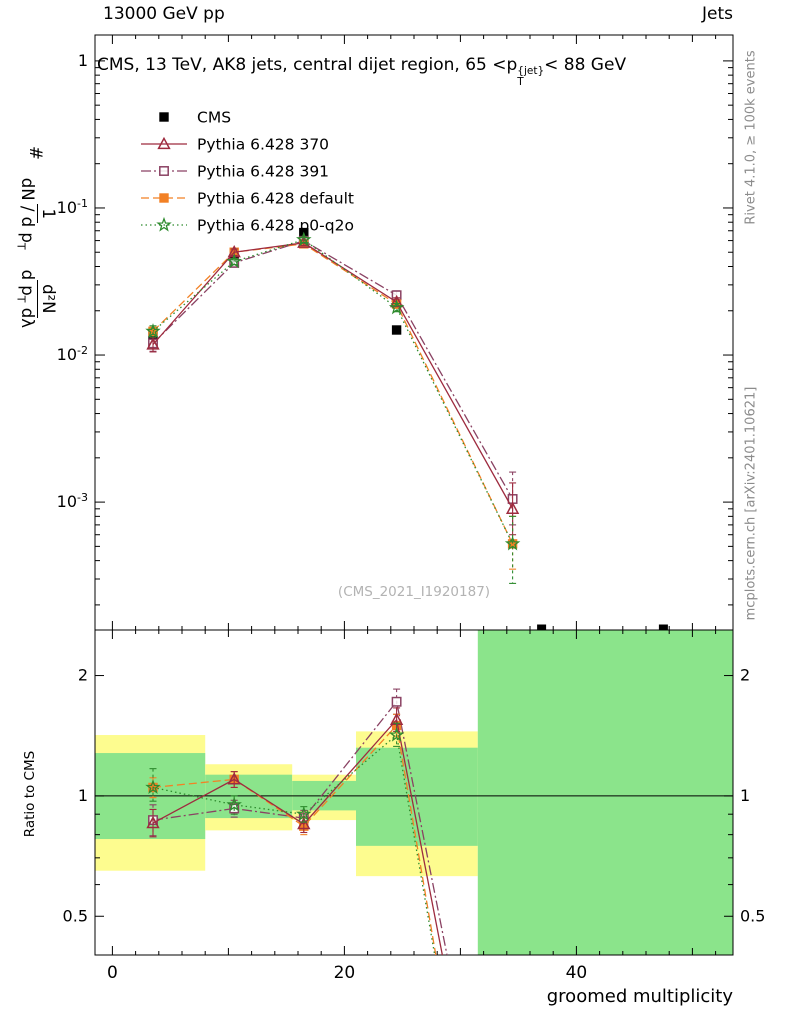 This screenshot has height=1024, width=786. I want to click on legend-label-pythia-6-428-391: Pythia 6.428 391, so click(263, 172).